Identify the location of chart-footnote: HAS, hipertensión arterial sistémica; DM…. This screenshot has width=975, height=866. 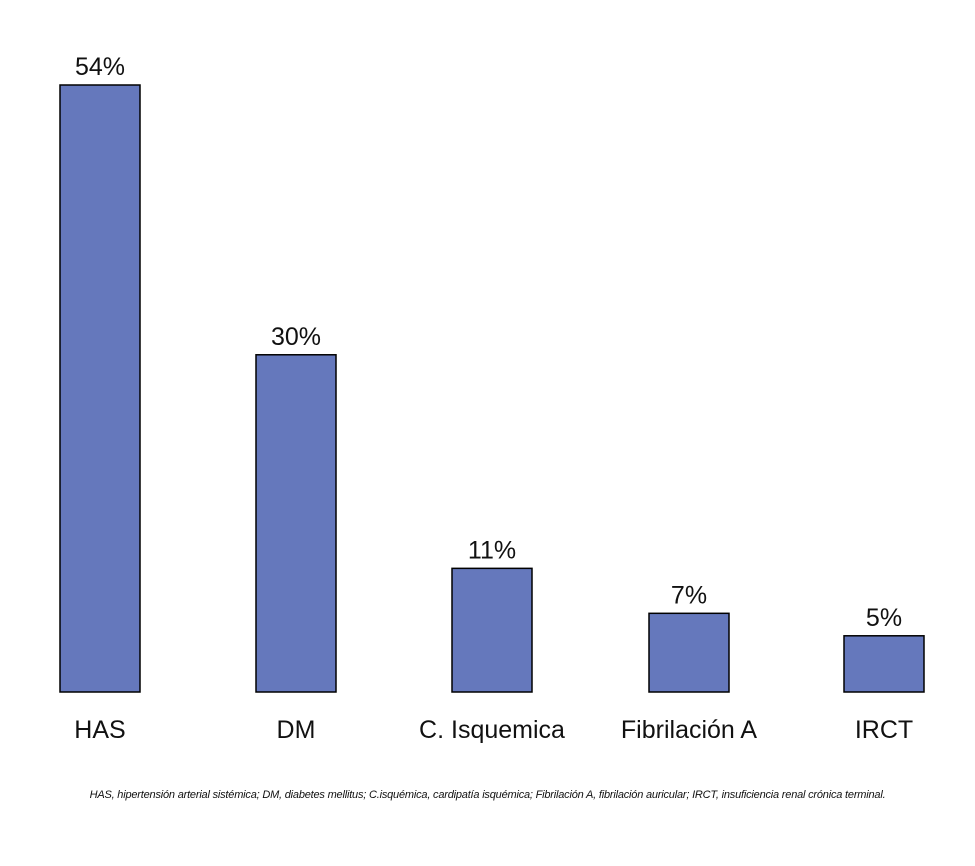
(487, 795).